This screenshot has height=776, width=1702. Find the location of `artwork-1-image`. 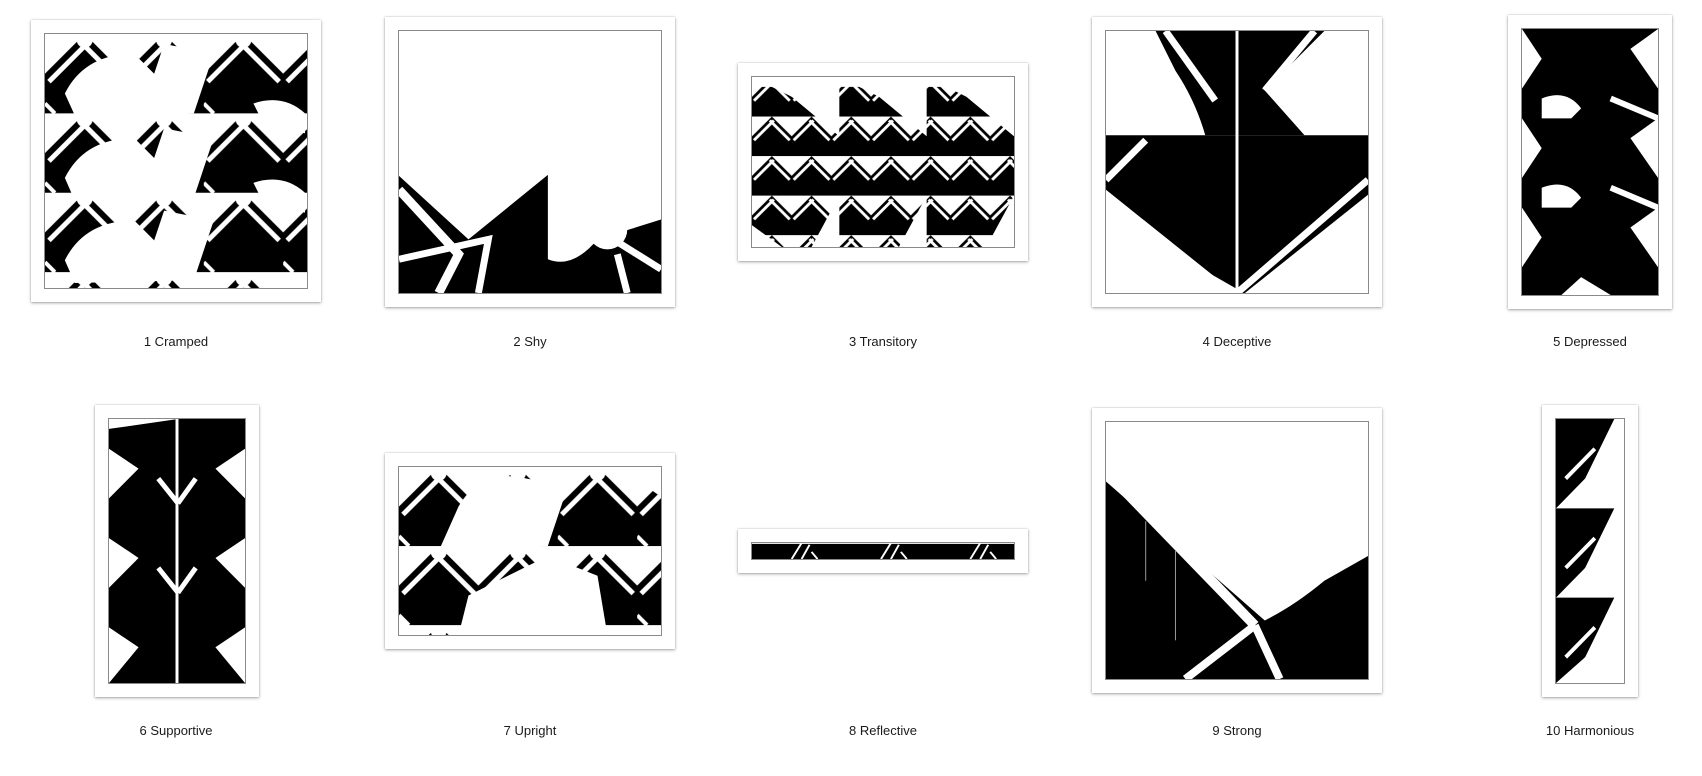

artwork-1-image is located at coordinates (176, 161).